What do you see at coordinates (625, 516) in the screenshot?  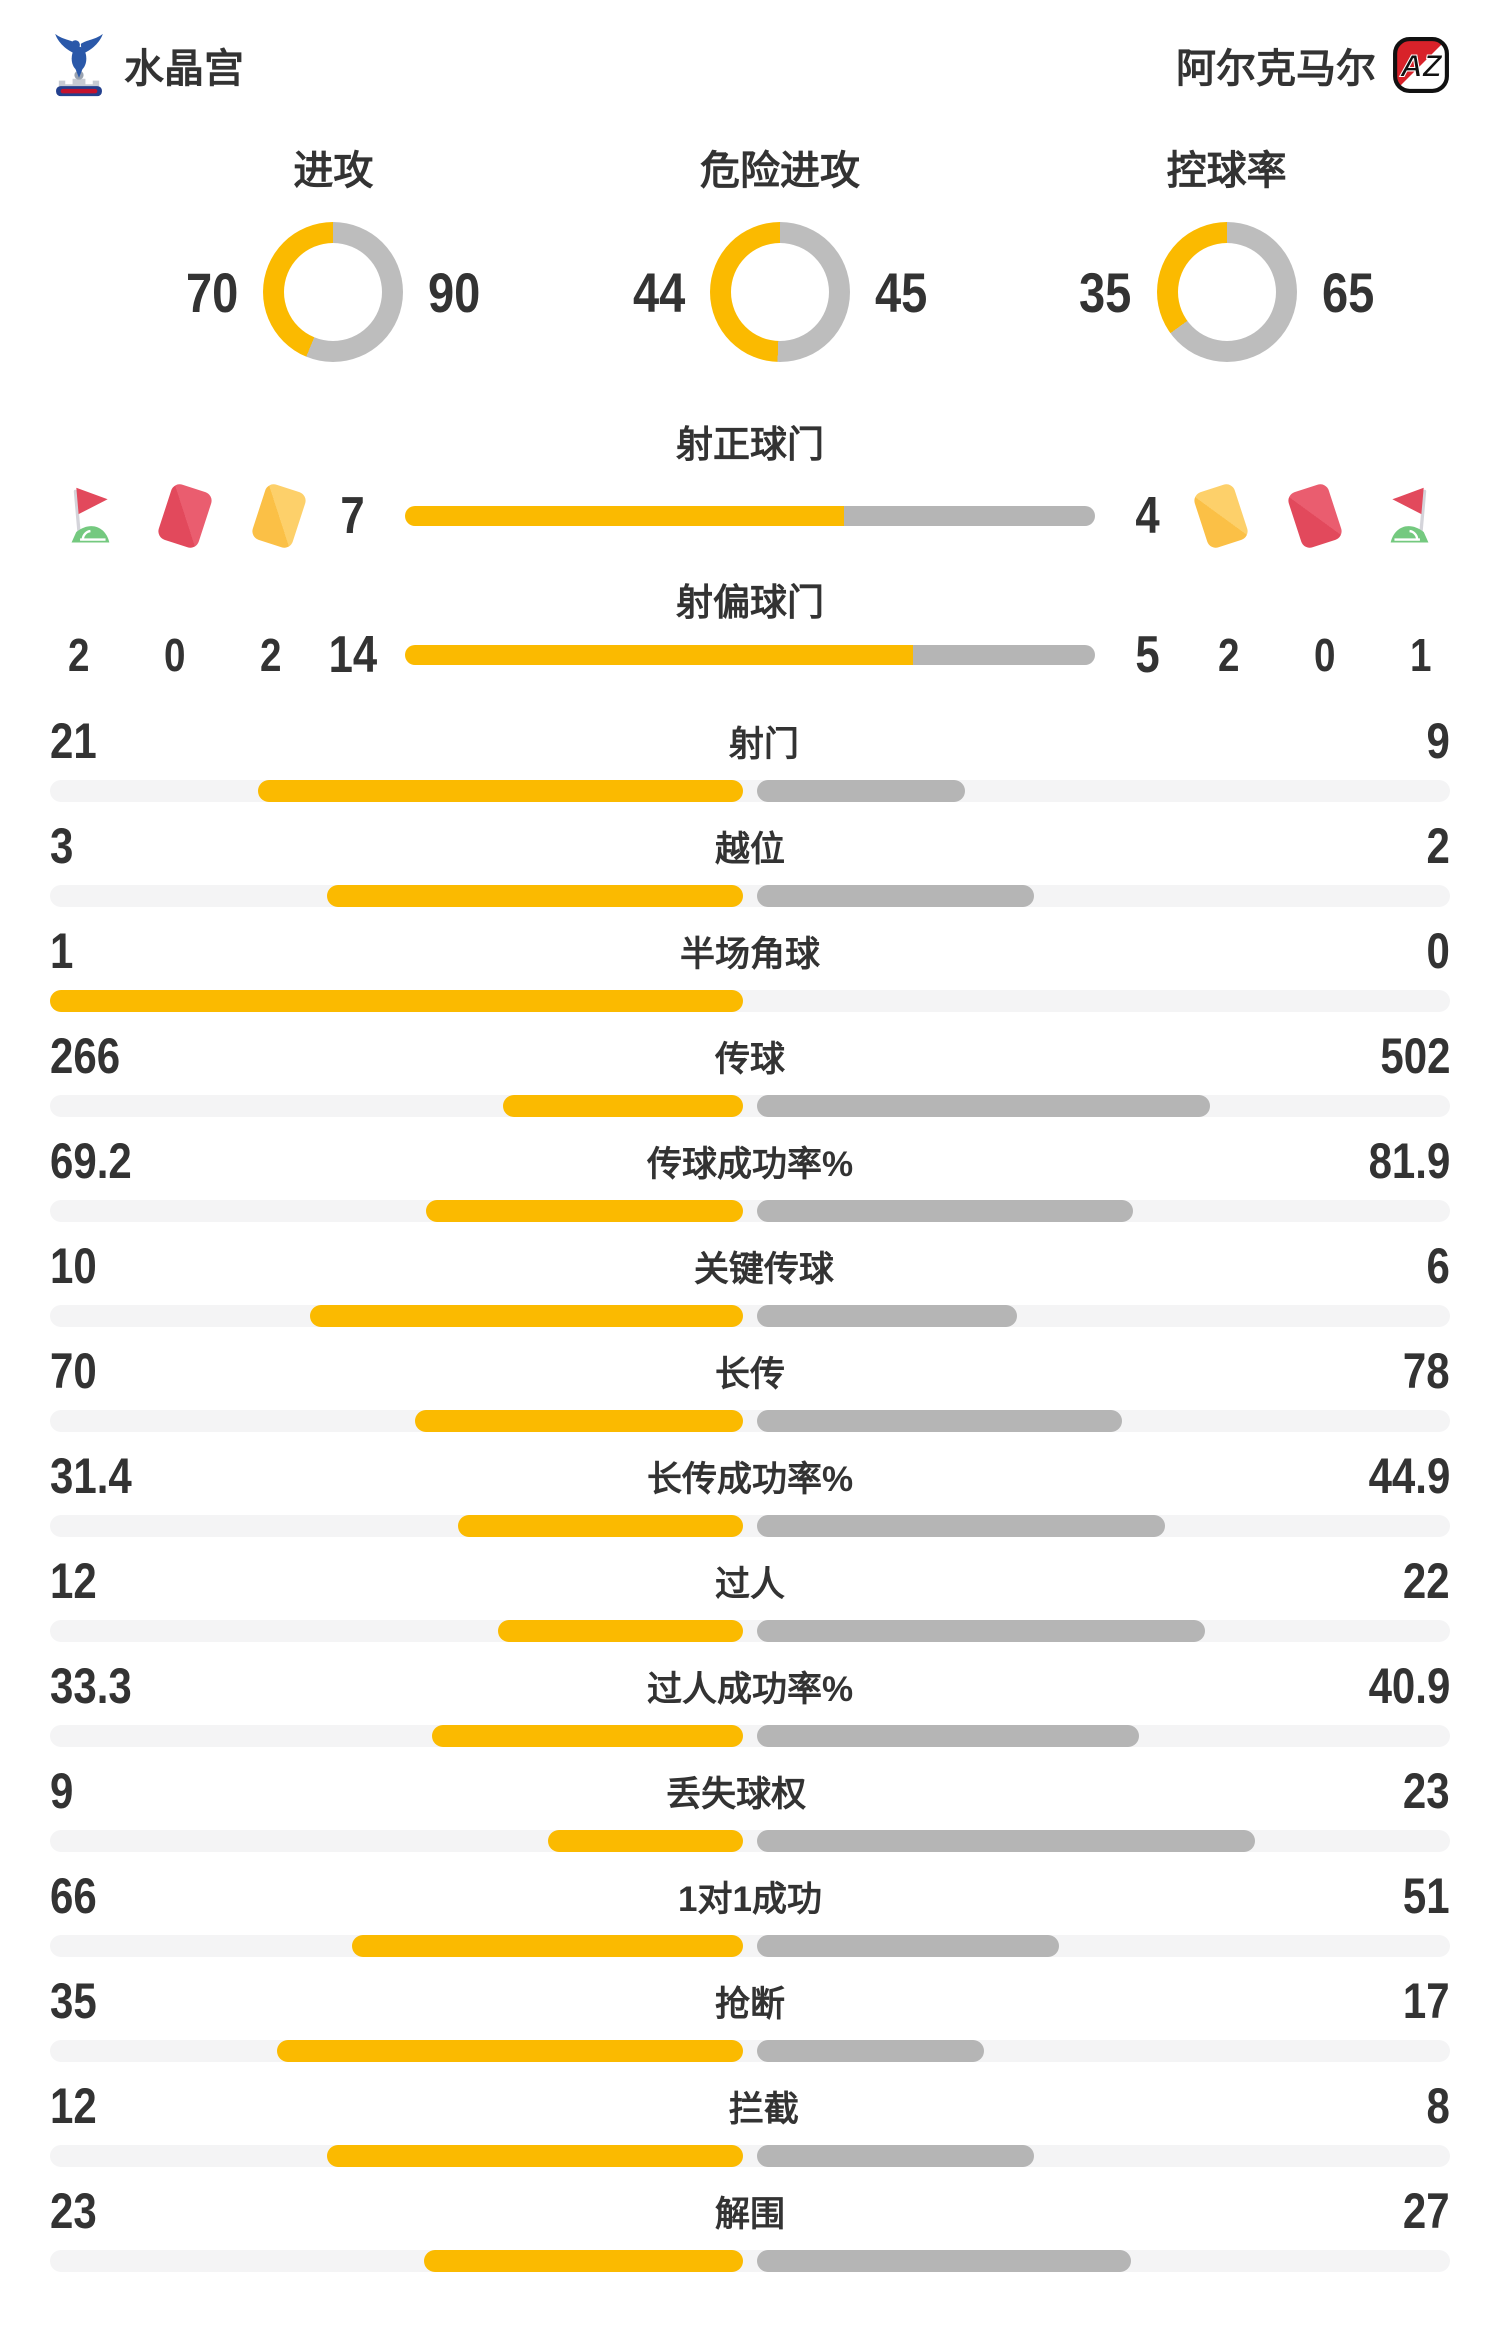 I see `shots-on-target-bar-home` at bounding box center [625, 516].